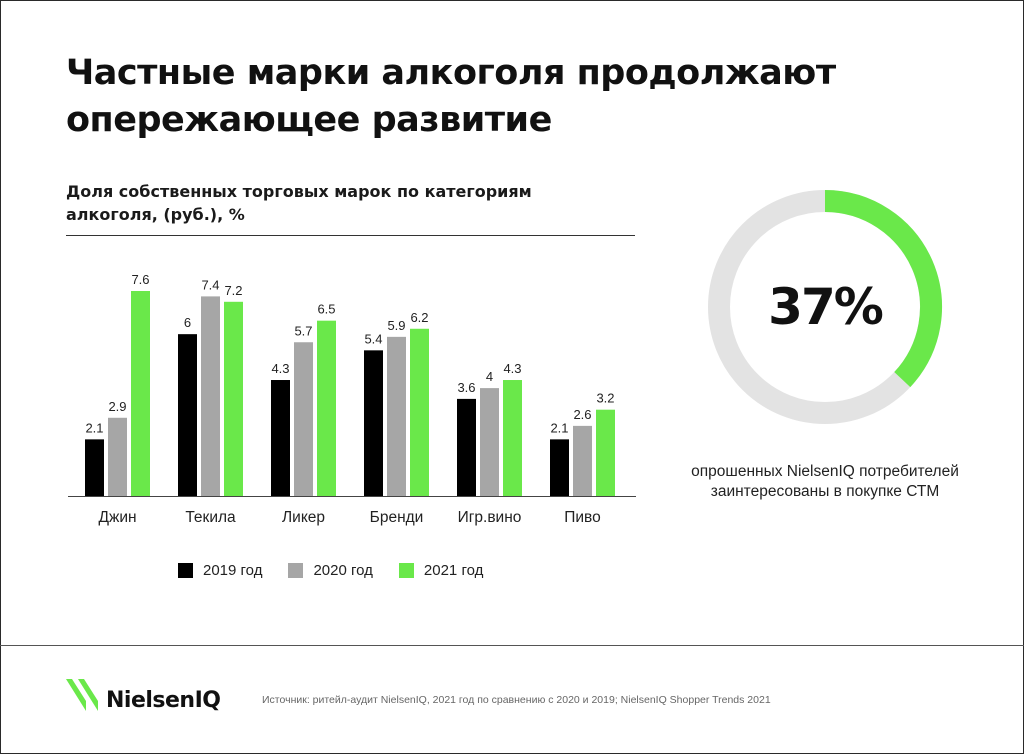 The width and height of the screenshot is (1024, 754). Describe the element at coordinates (490, 517) in the screenshot. I see `x-tick-label: Игр.вино` at that location.